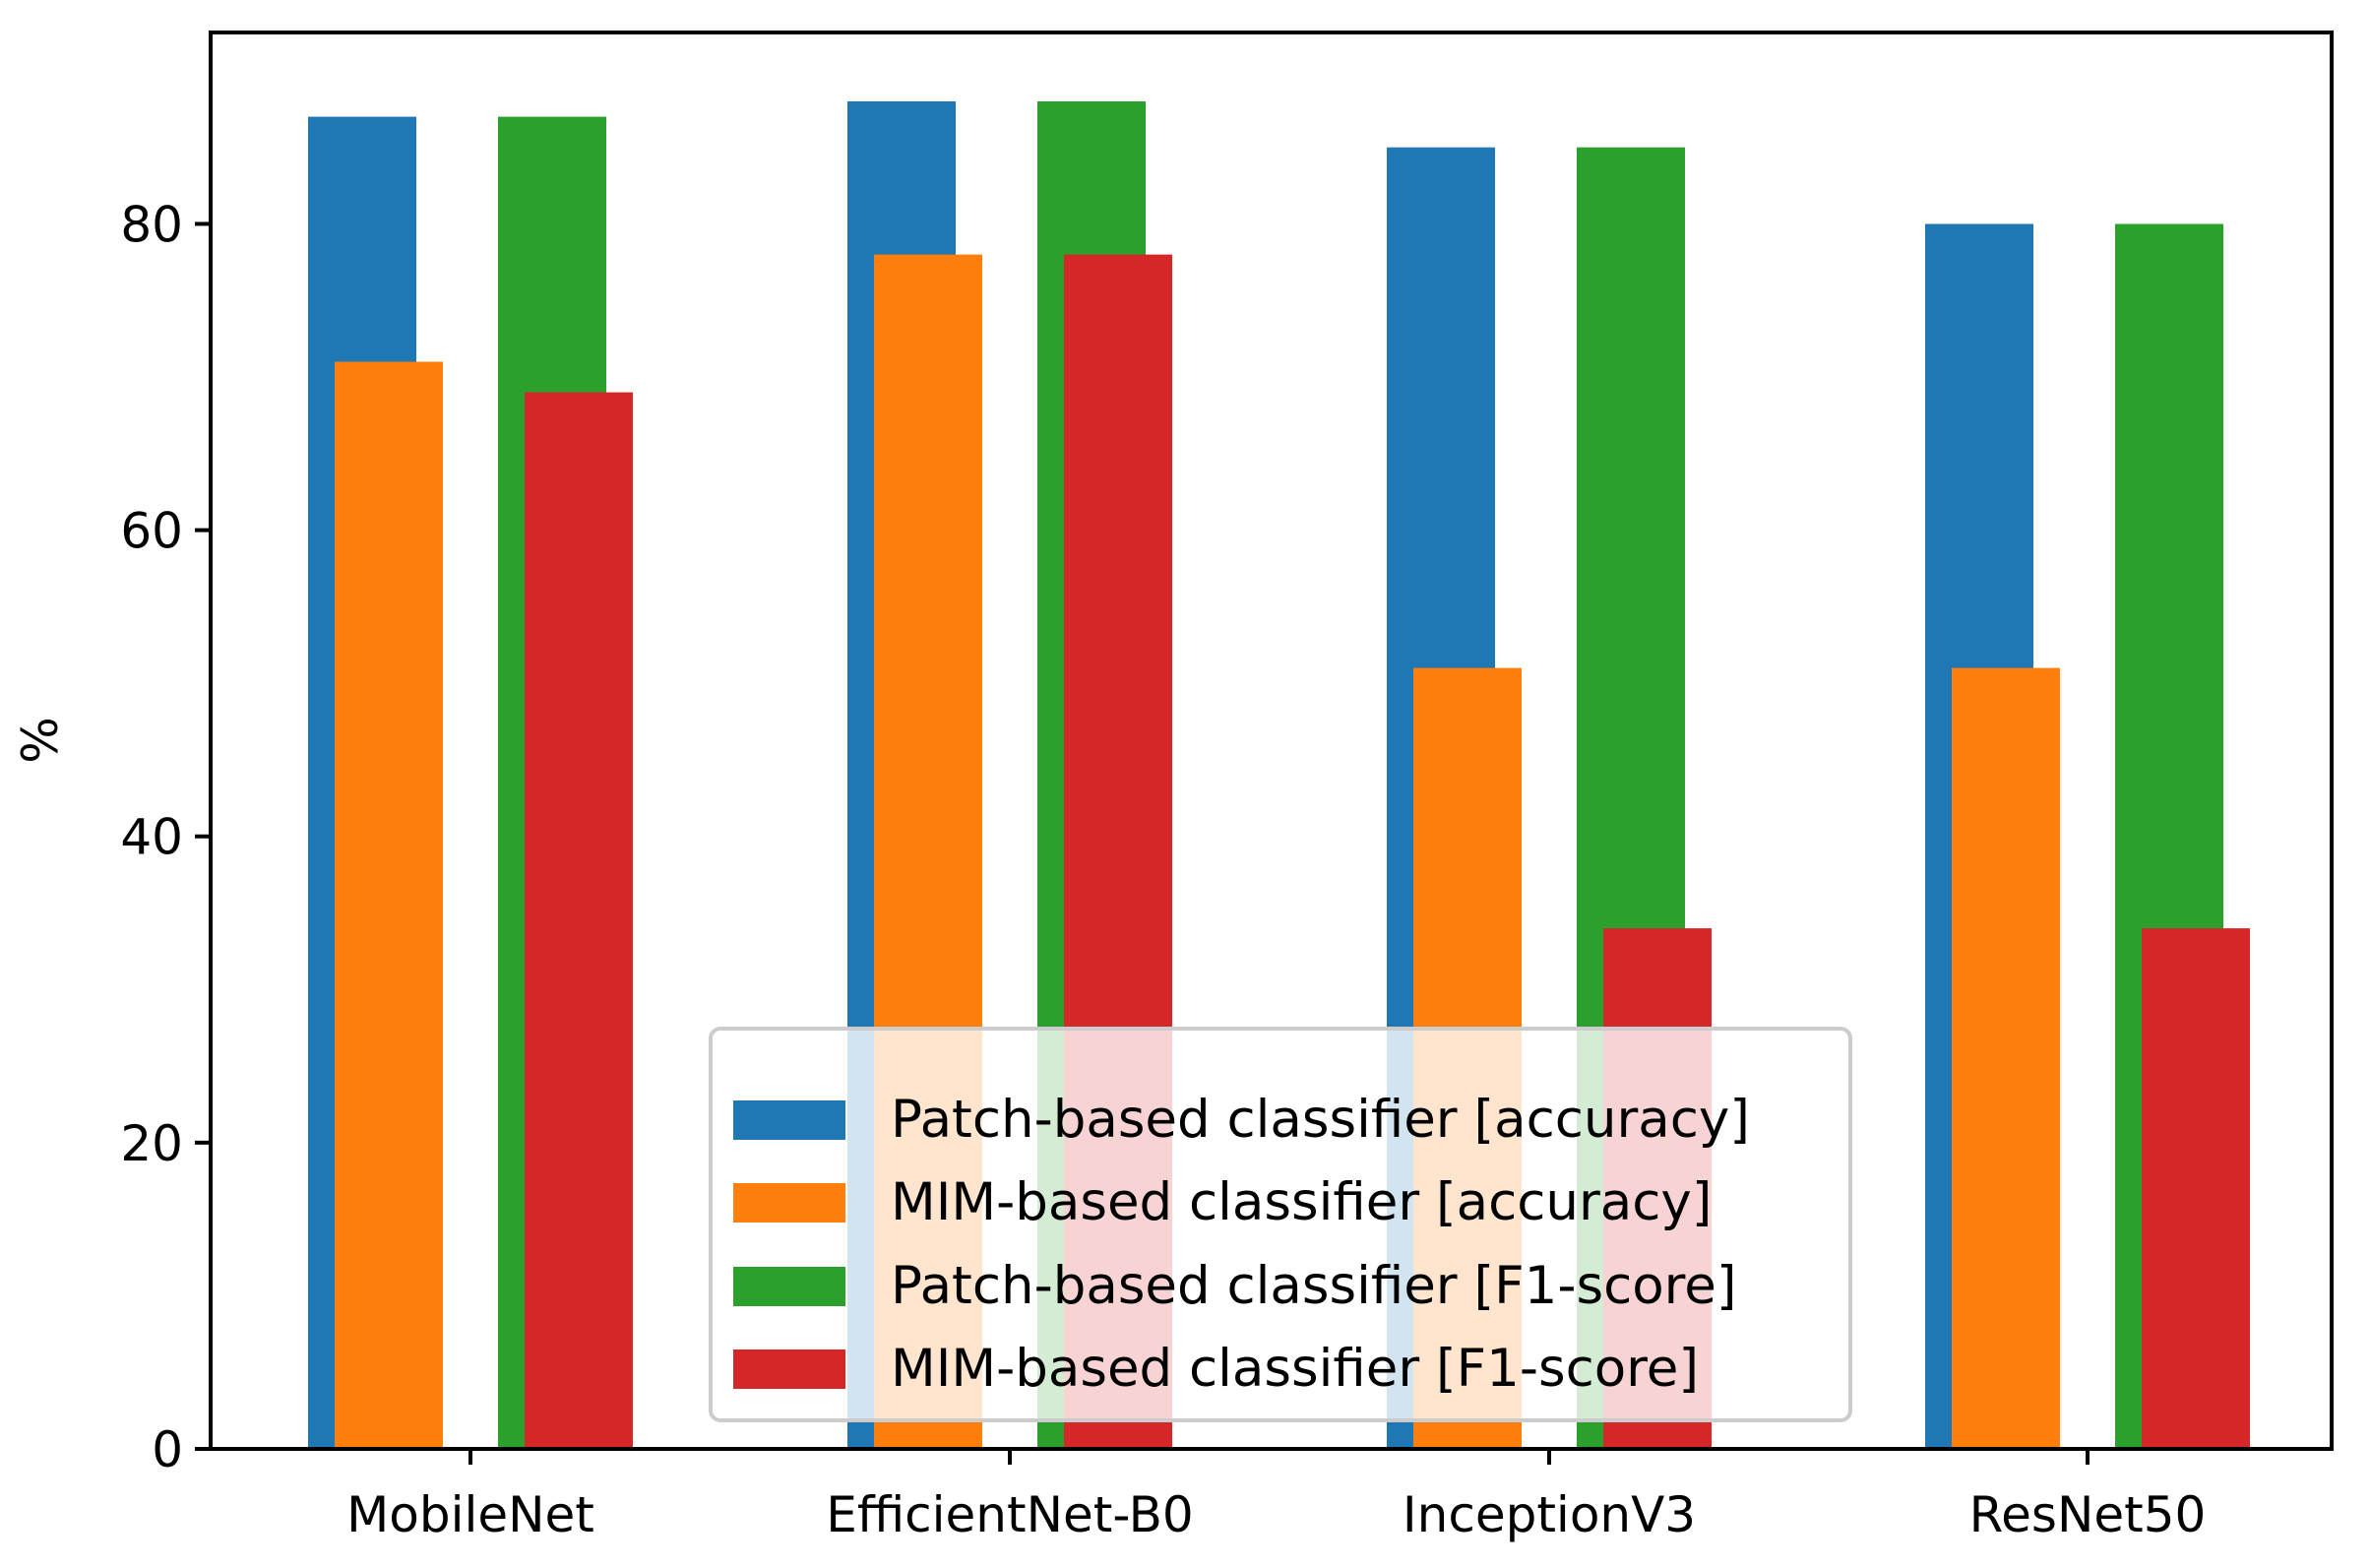 This screenshot has width=2371, height=1568. Describe the element at coordinates (1301, 1202) in the screenshot. I see `legend-label-2: MIM-based classifier [accuracy]` at that location.